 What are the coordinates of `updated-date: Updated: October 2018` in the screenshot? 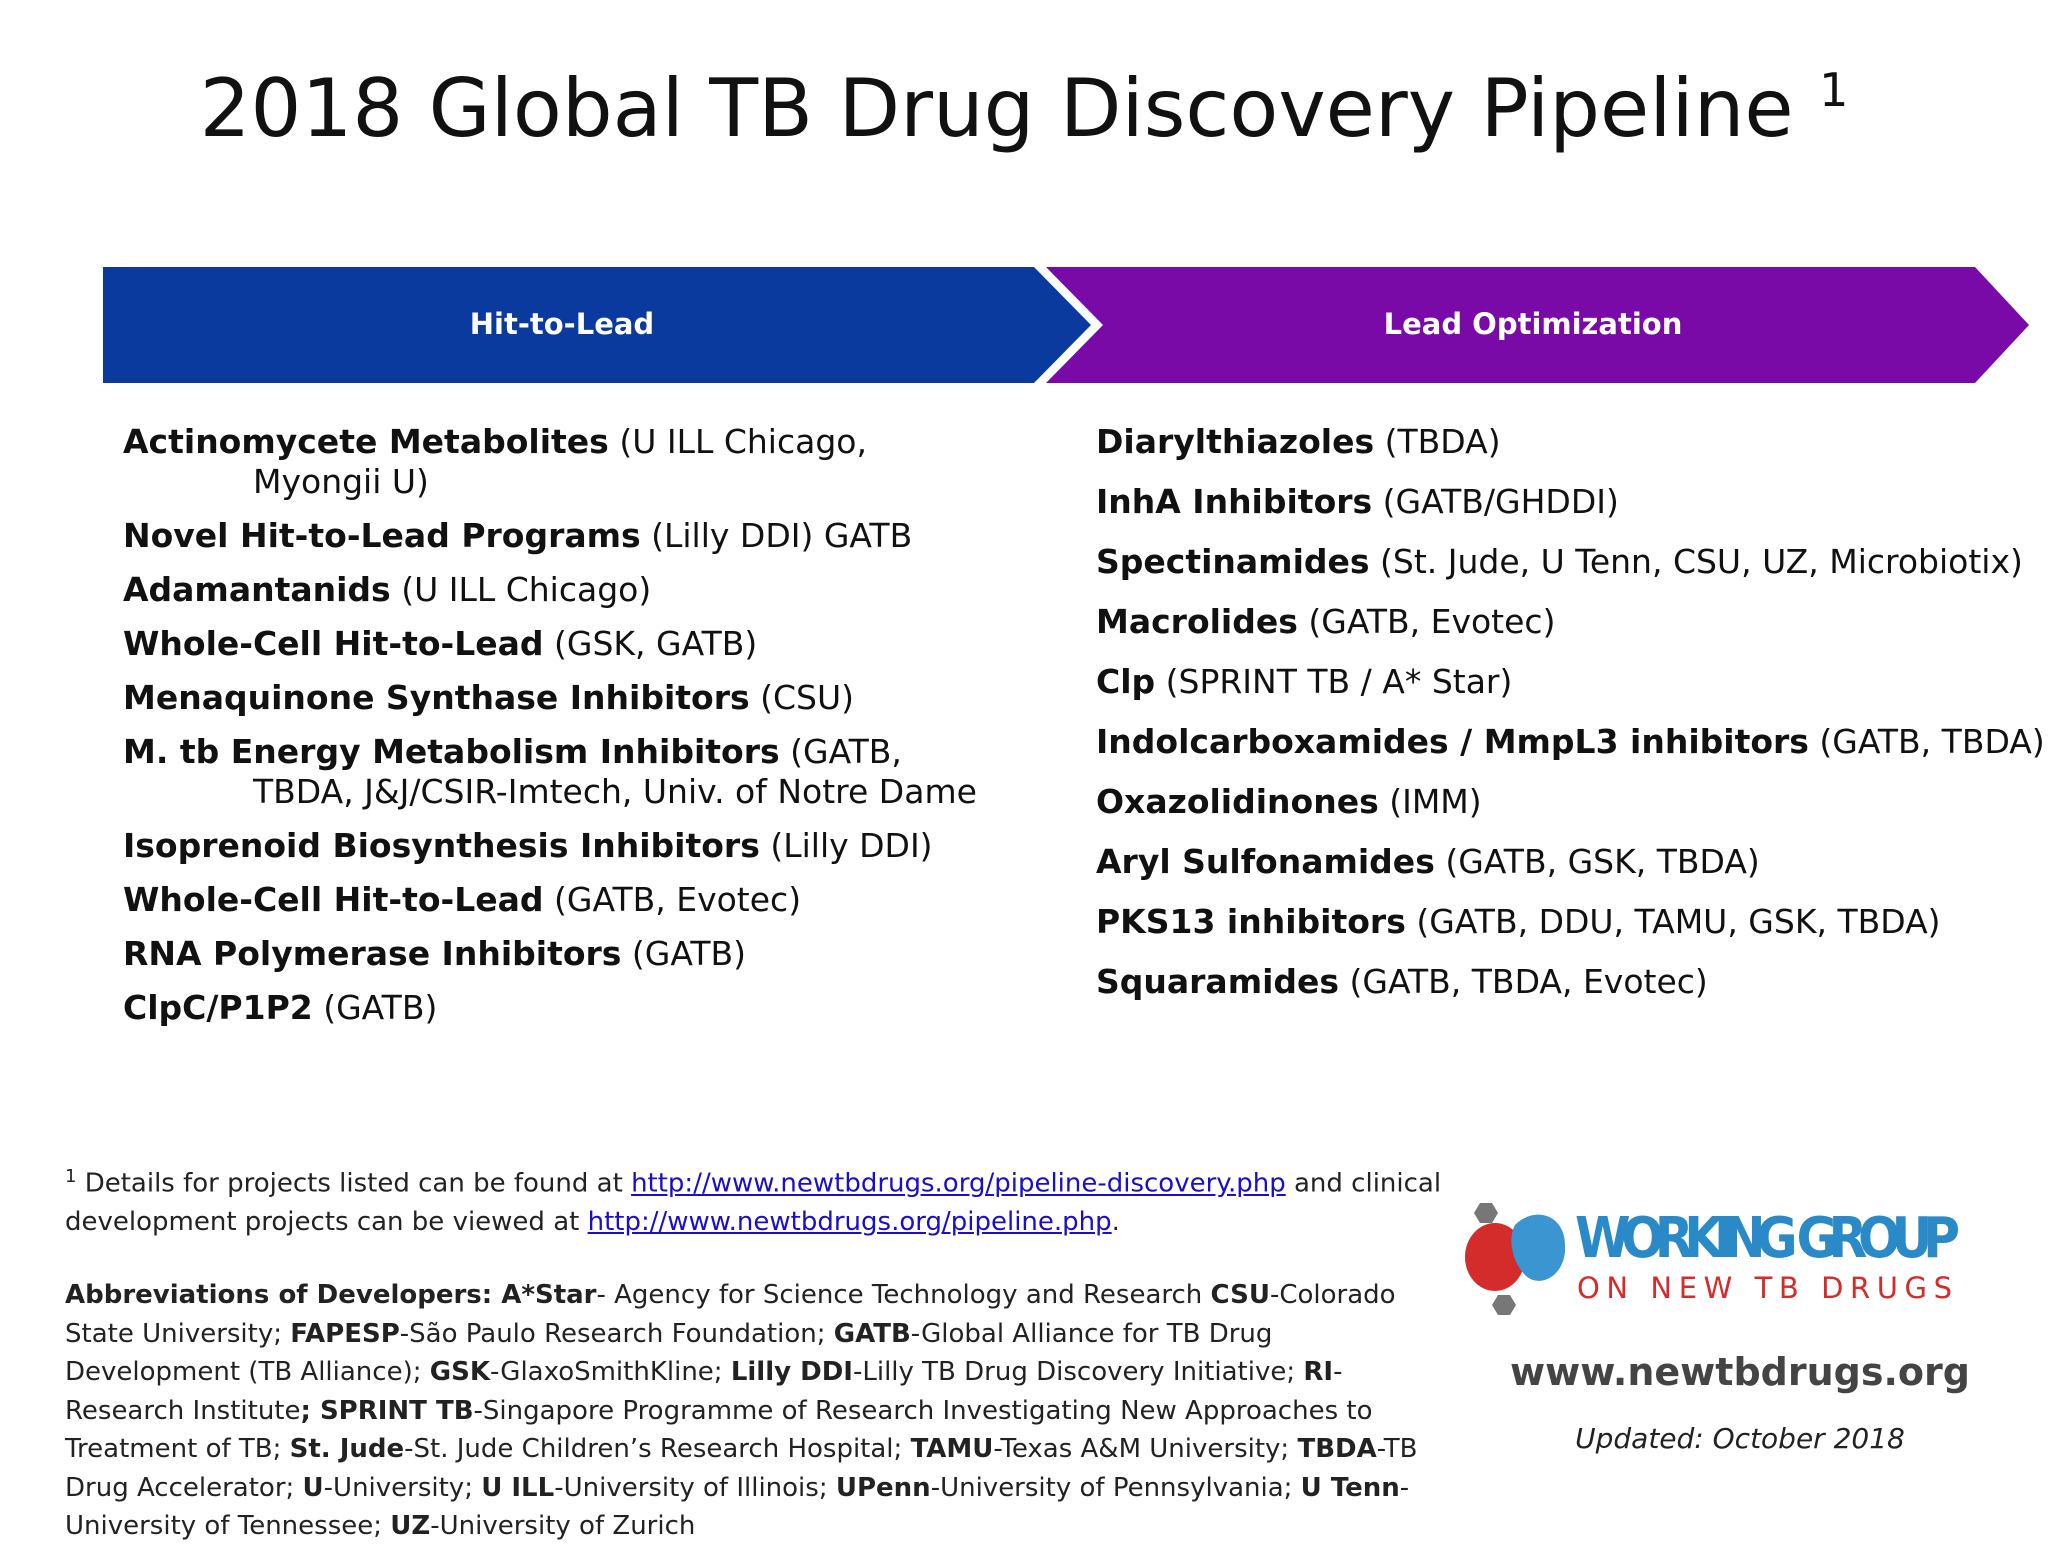 It's located at (1740, 1438).